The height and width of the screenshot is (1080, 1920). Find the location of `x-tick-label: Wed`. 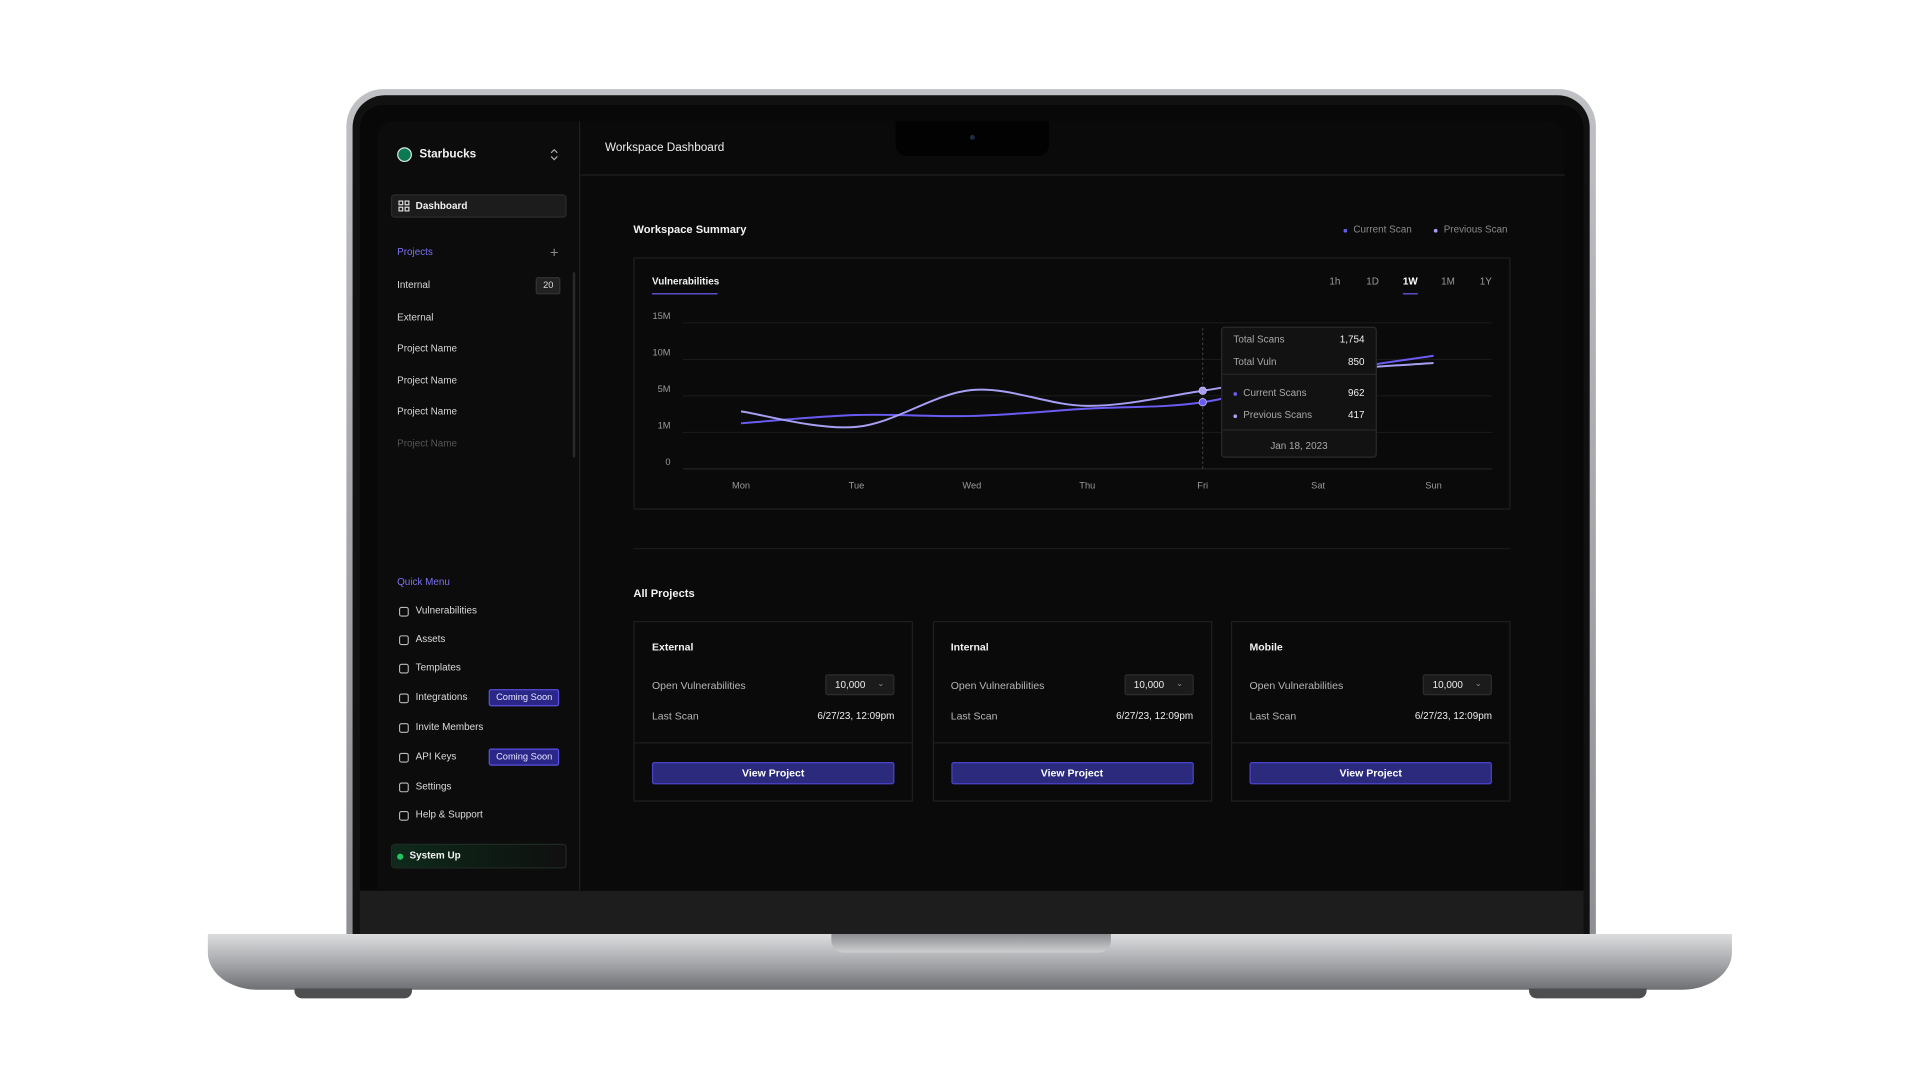

x-tick-label: Wed is located at coordinates (971, 486).